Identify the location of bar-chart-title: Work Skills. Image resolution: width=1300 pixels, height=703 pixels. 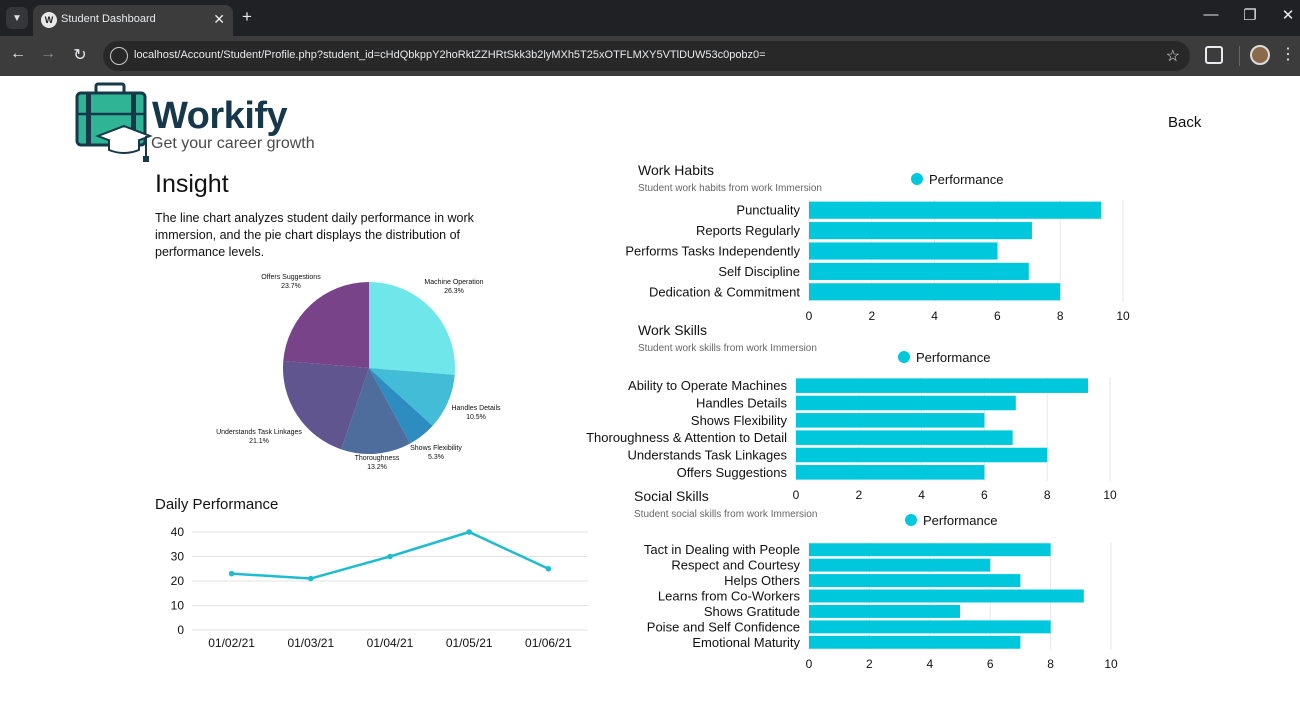
(672, 330).